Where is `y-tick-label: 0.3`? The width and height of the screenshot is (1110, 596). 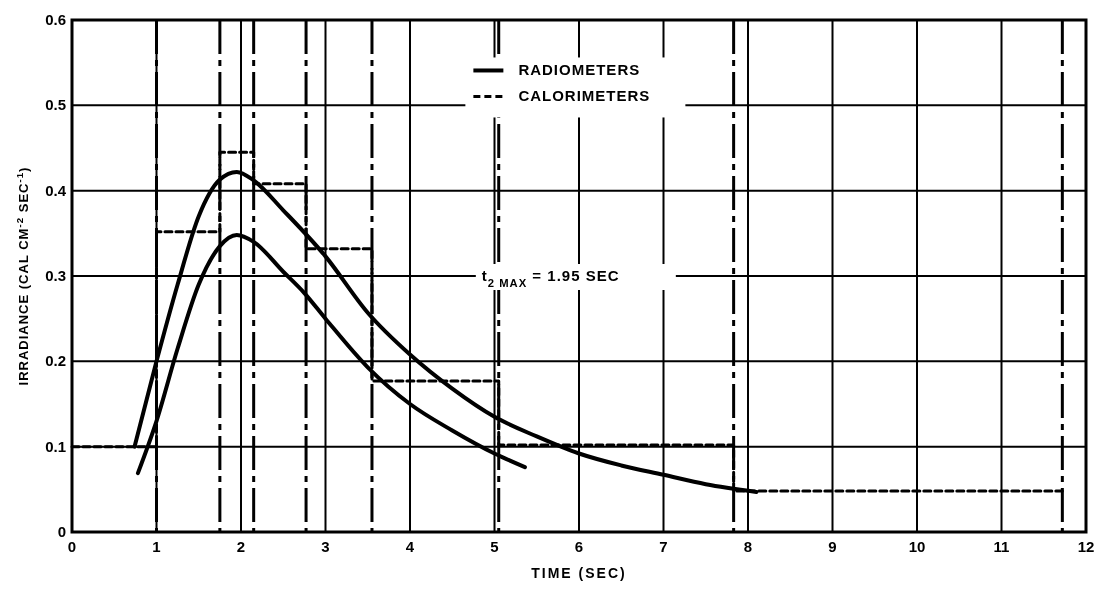
y-tick-label: 0.3 is located at coordinates (55, 275).